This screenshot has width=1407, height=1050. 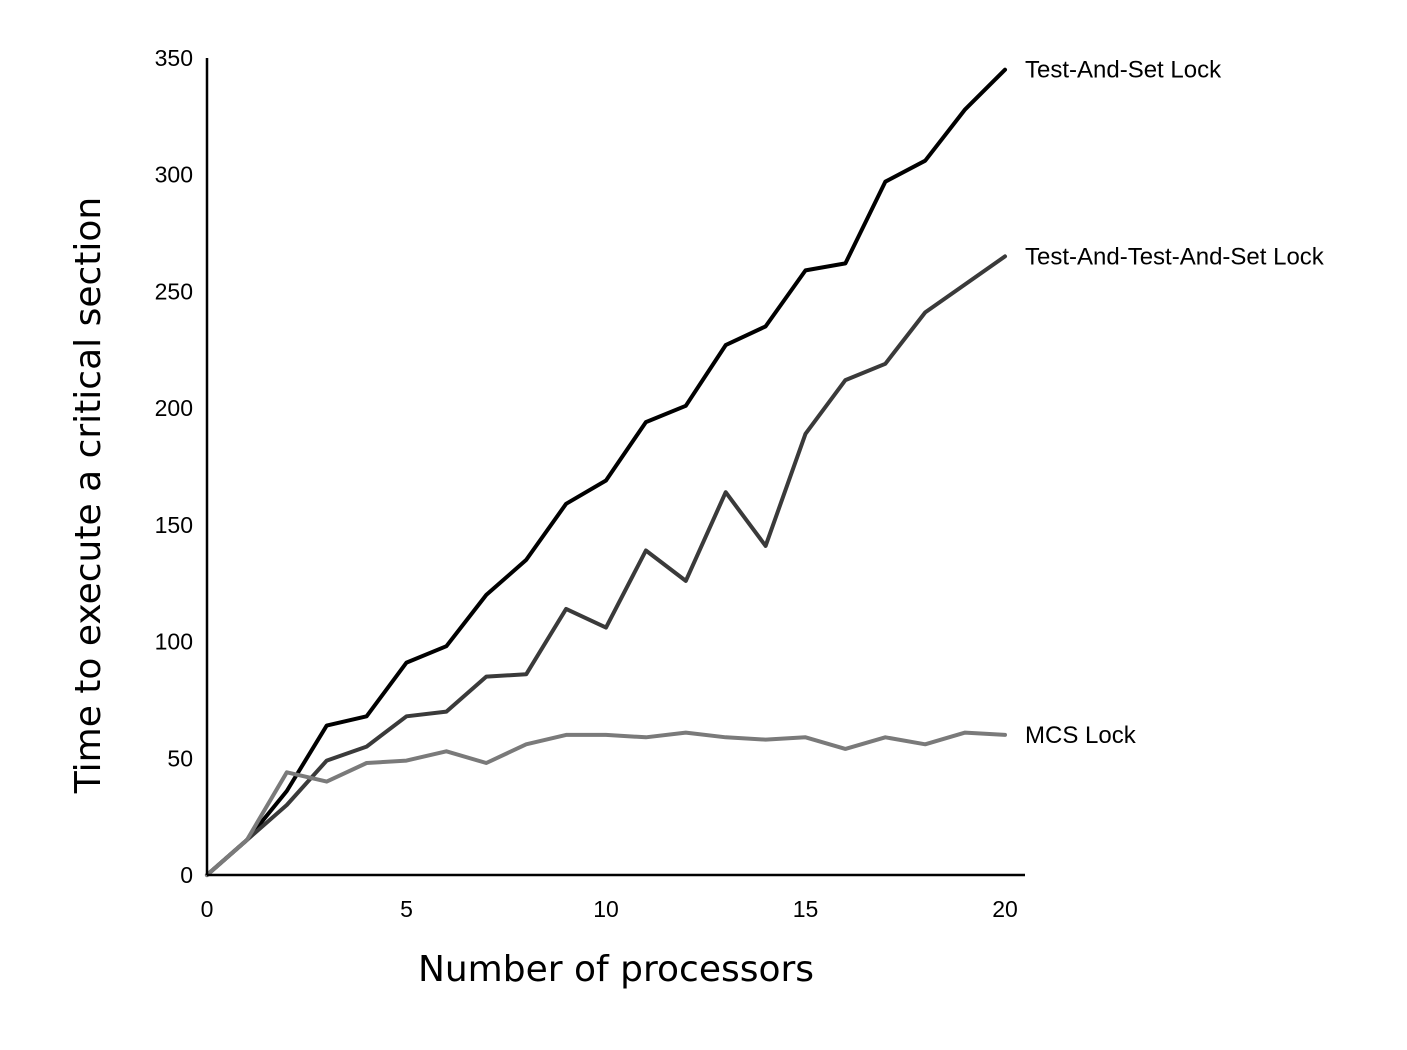 What do you see at coordinates (1005, 909) in the screenshot?
I see `x-tick-label: 20` at bounding box center [1005, 909].